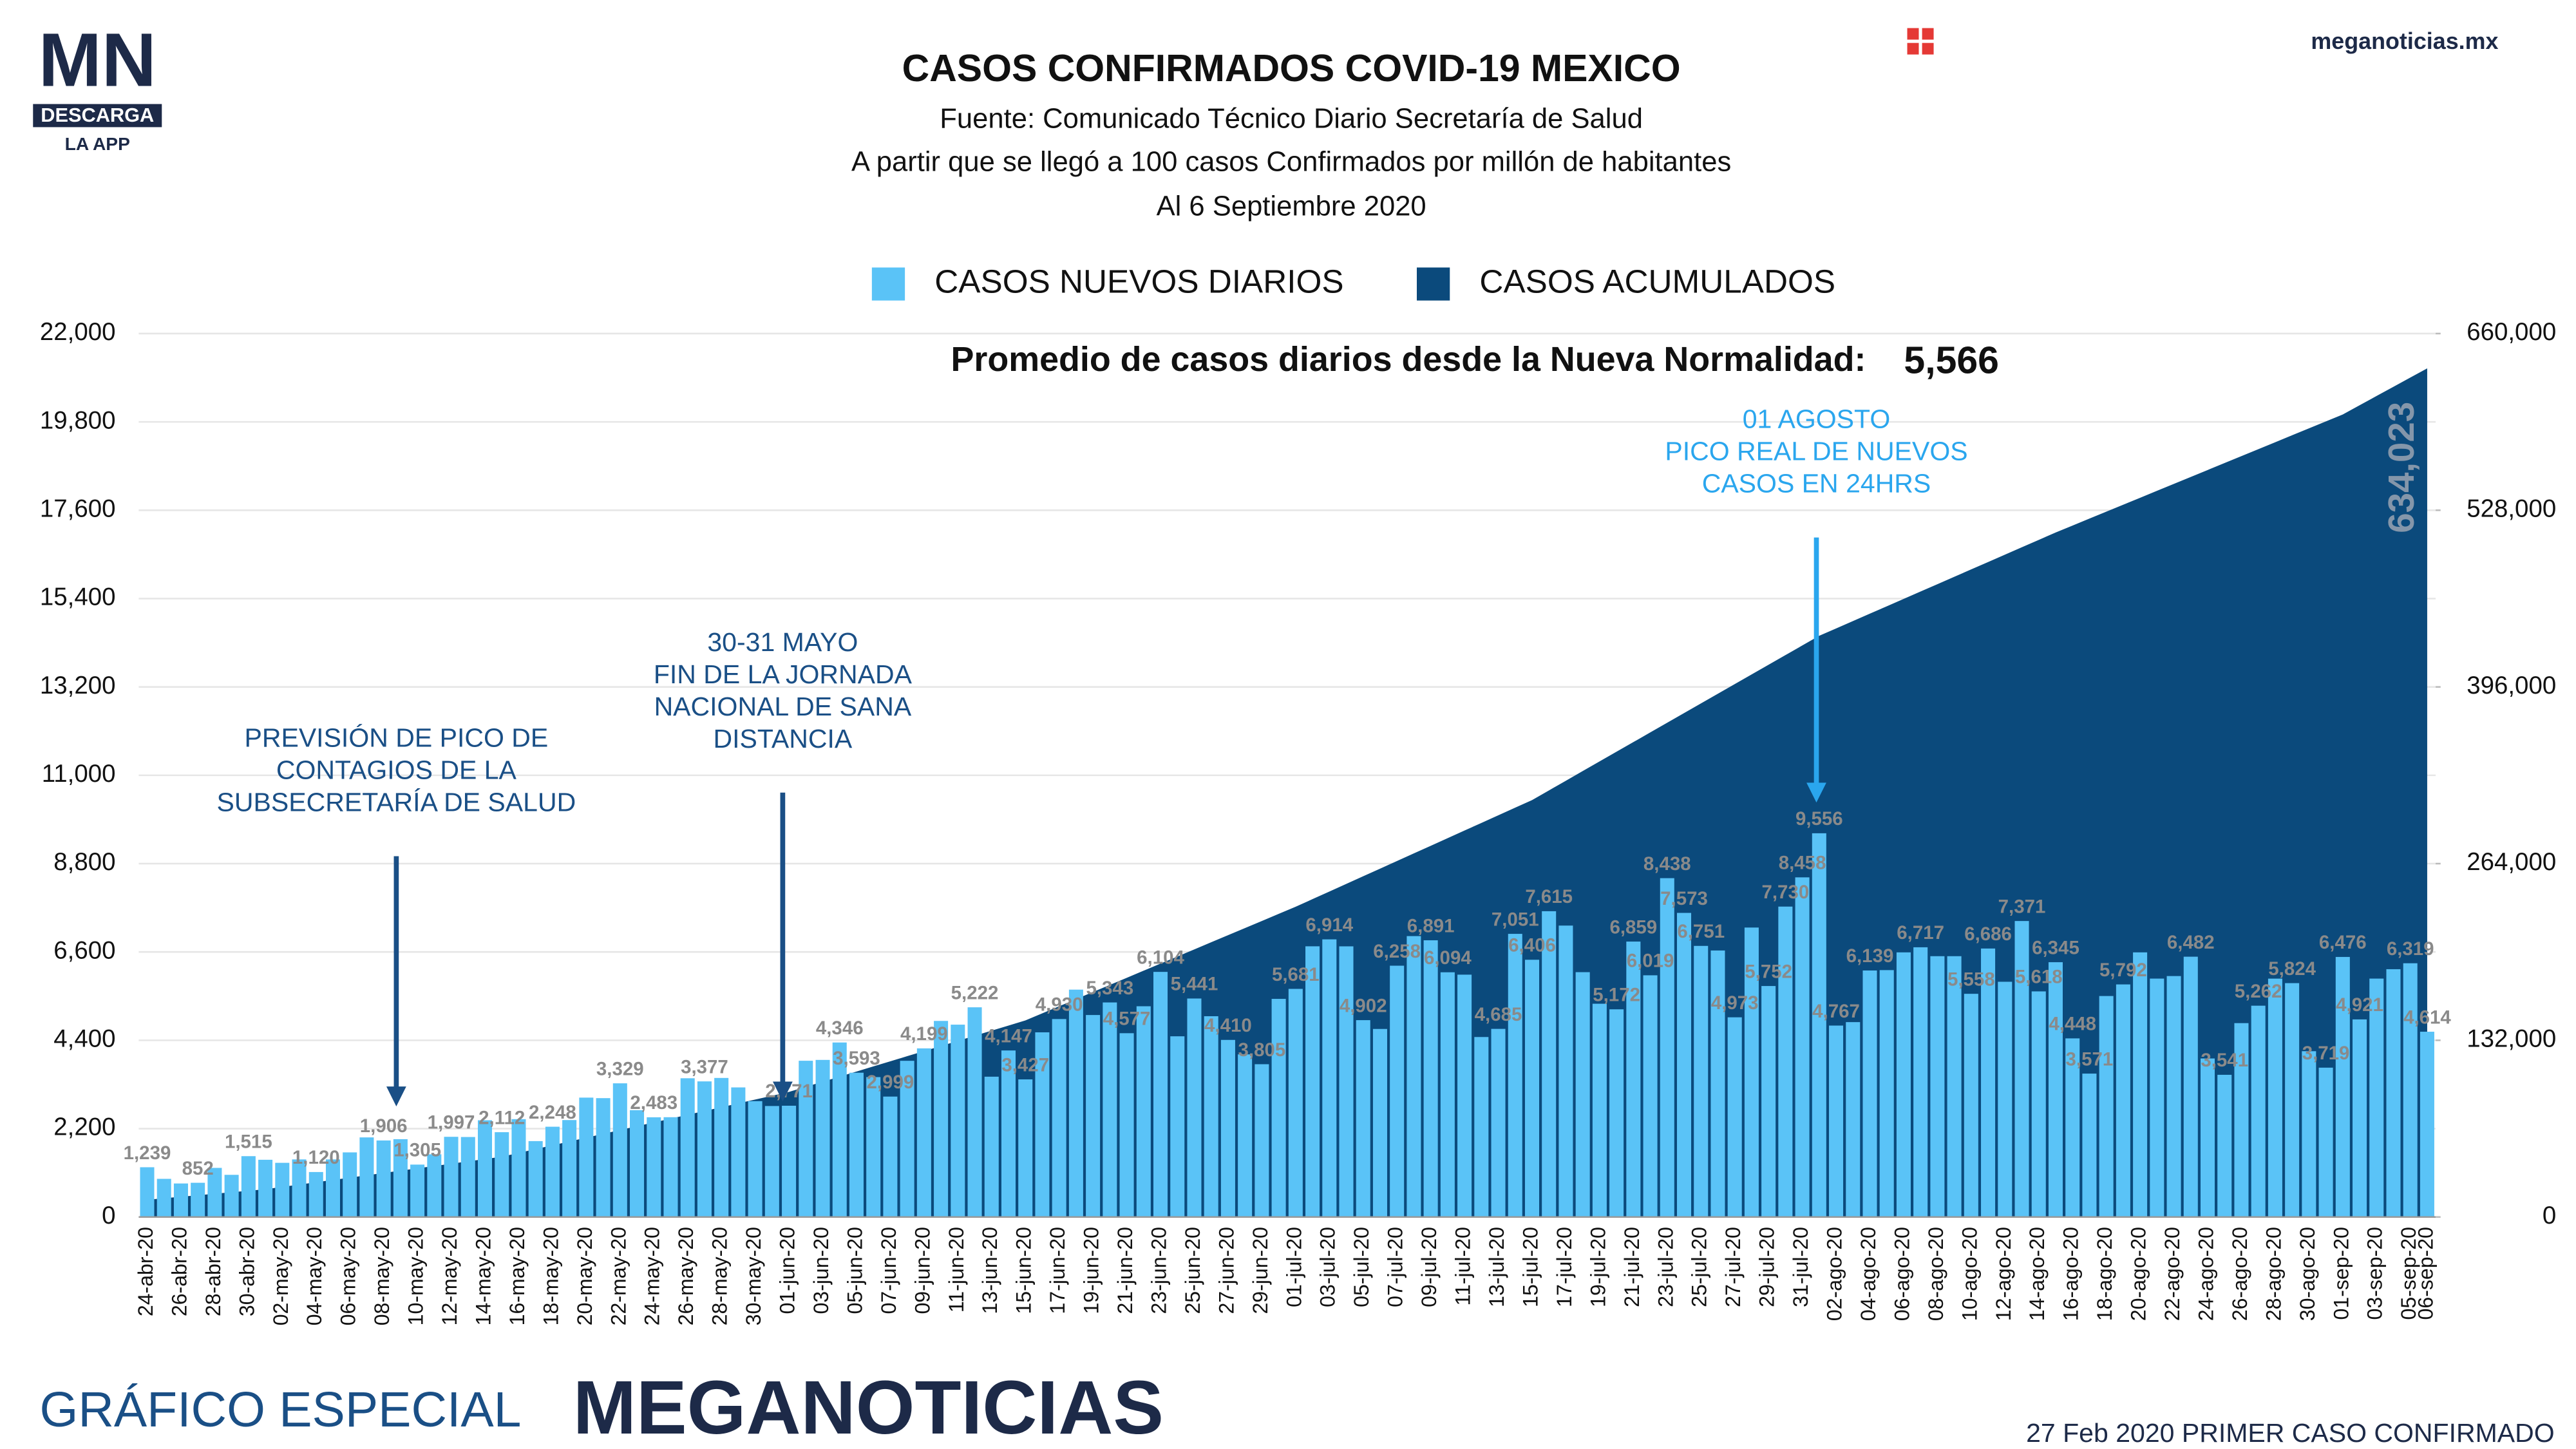 The height and width of the screenshot is (1449, 2576). I want to click on x-tick-label: 30-may-20, so click(753, 1276).